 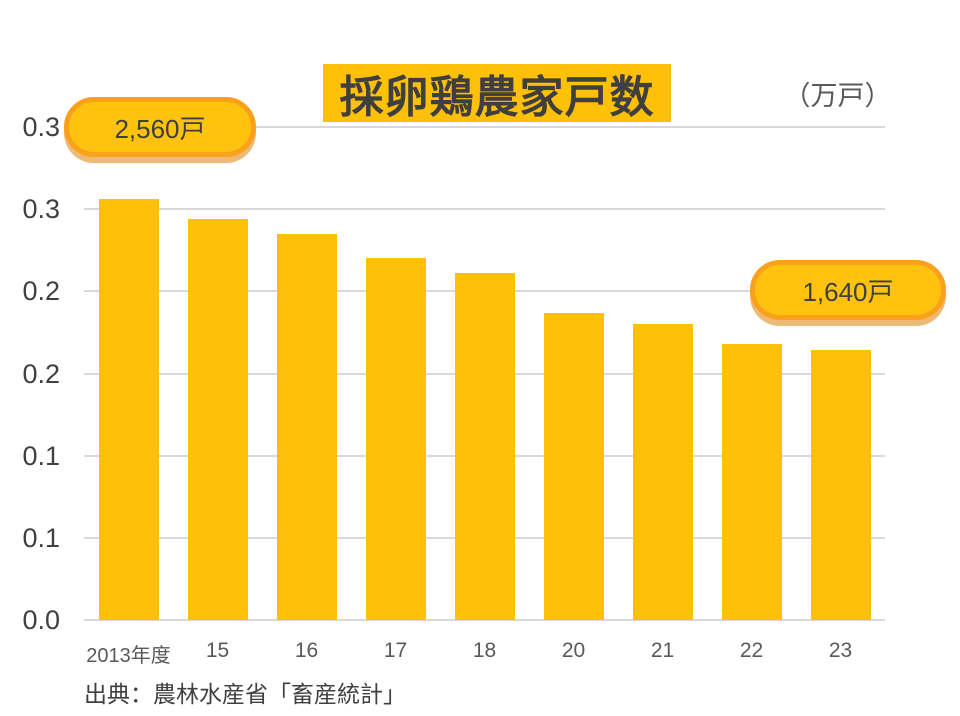 What do you see at coordinates (484, 650) in the screenshot?
I see `x-axis-tick-label: 18` at bounding box center [484, 650].